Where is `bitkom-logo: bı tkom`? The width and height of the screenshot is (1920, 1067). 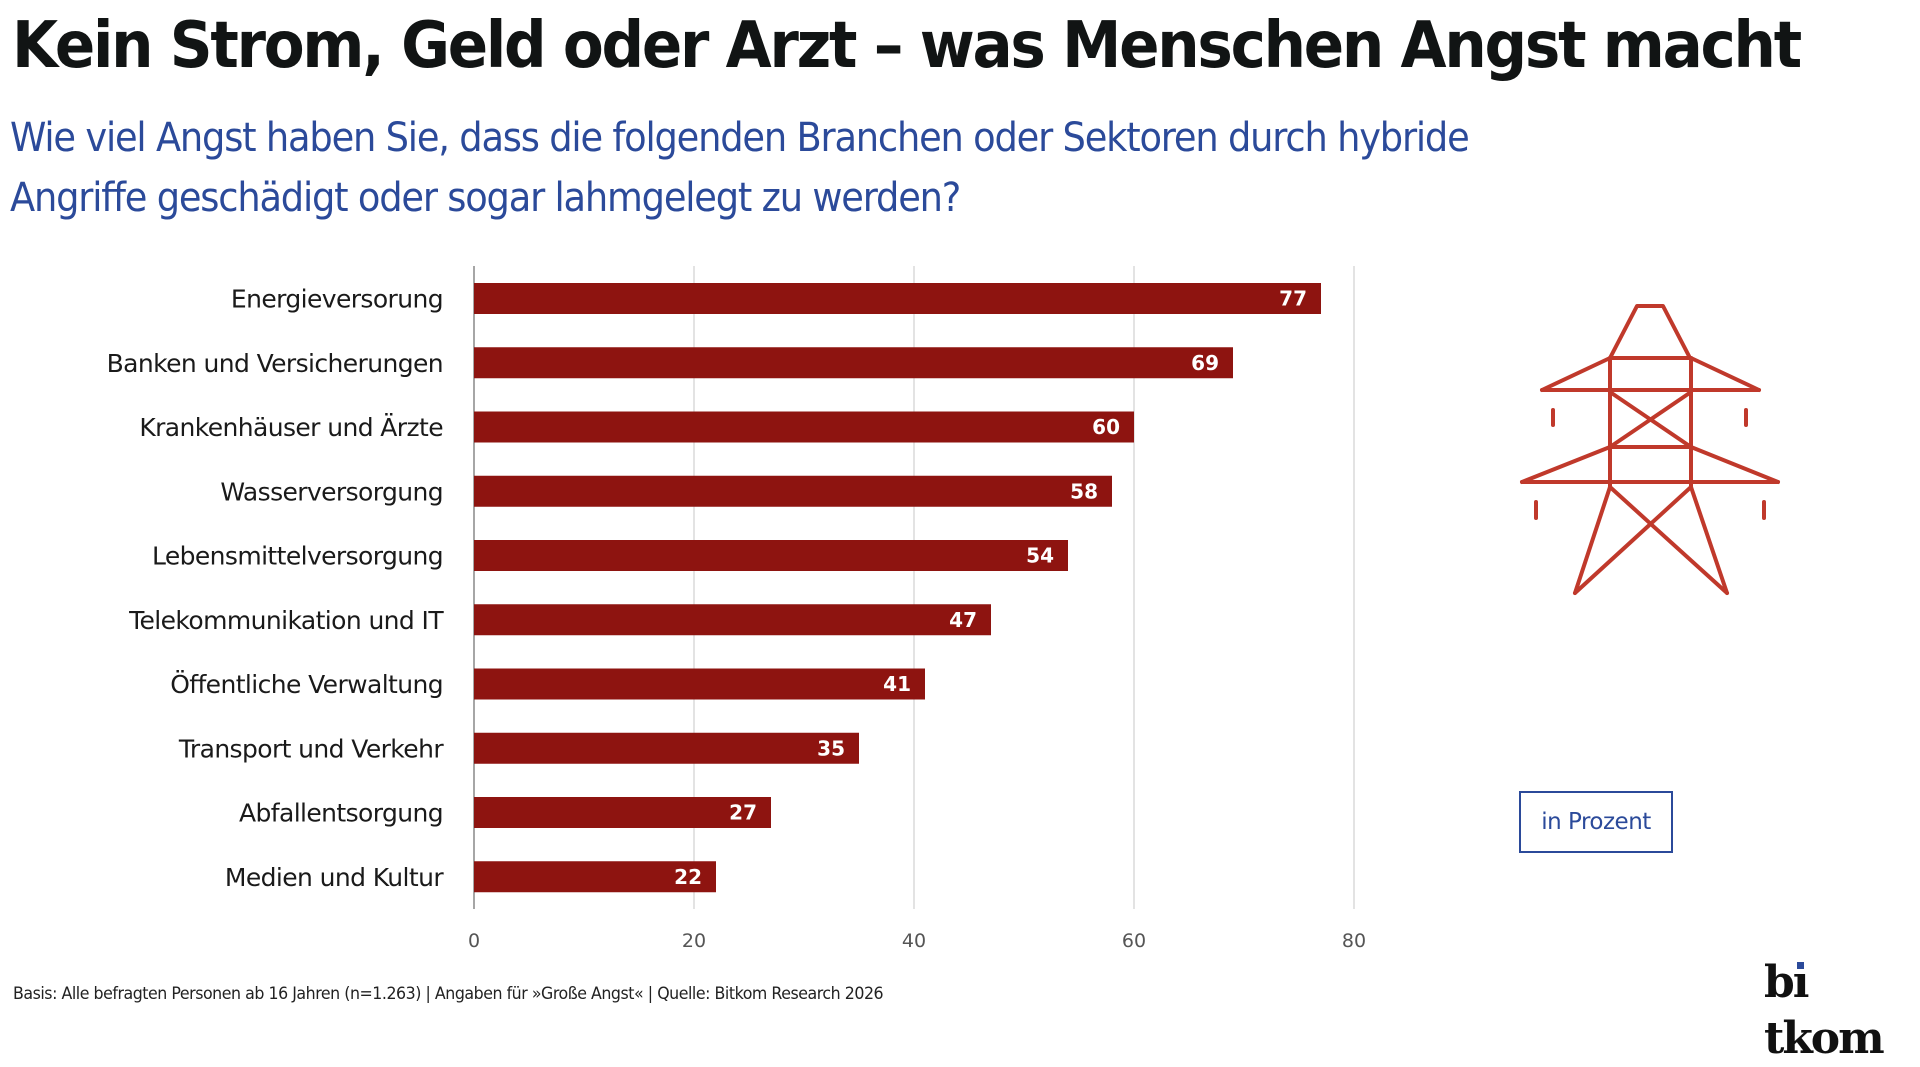
bitkom-logo: bı tkom is located at coordinates (1842, 1011).